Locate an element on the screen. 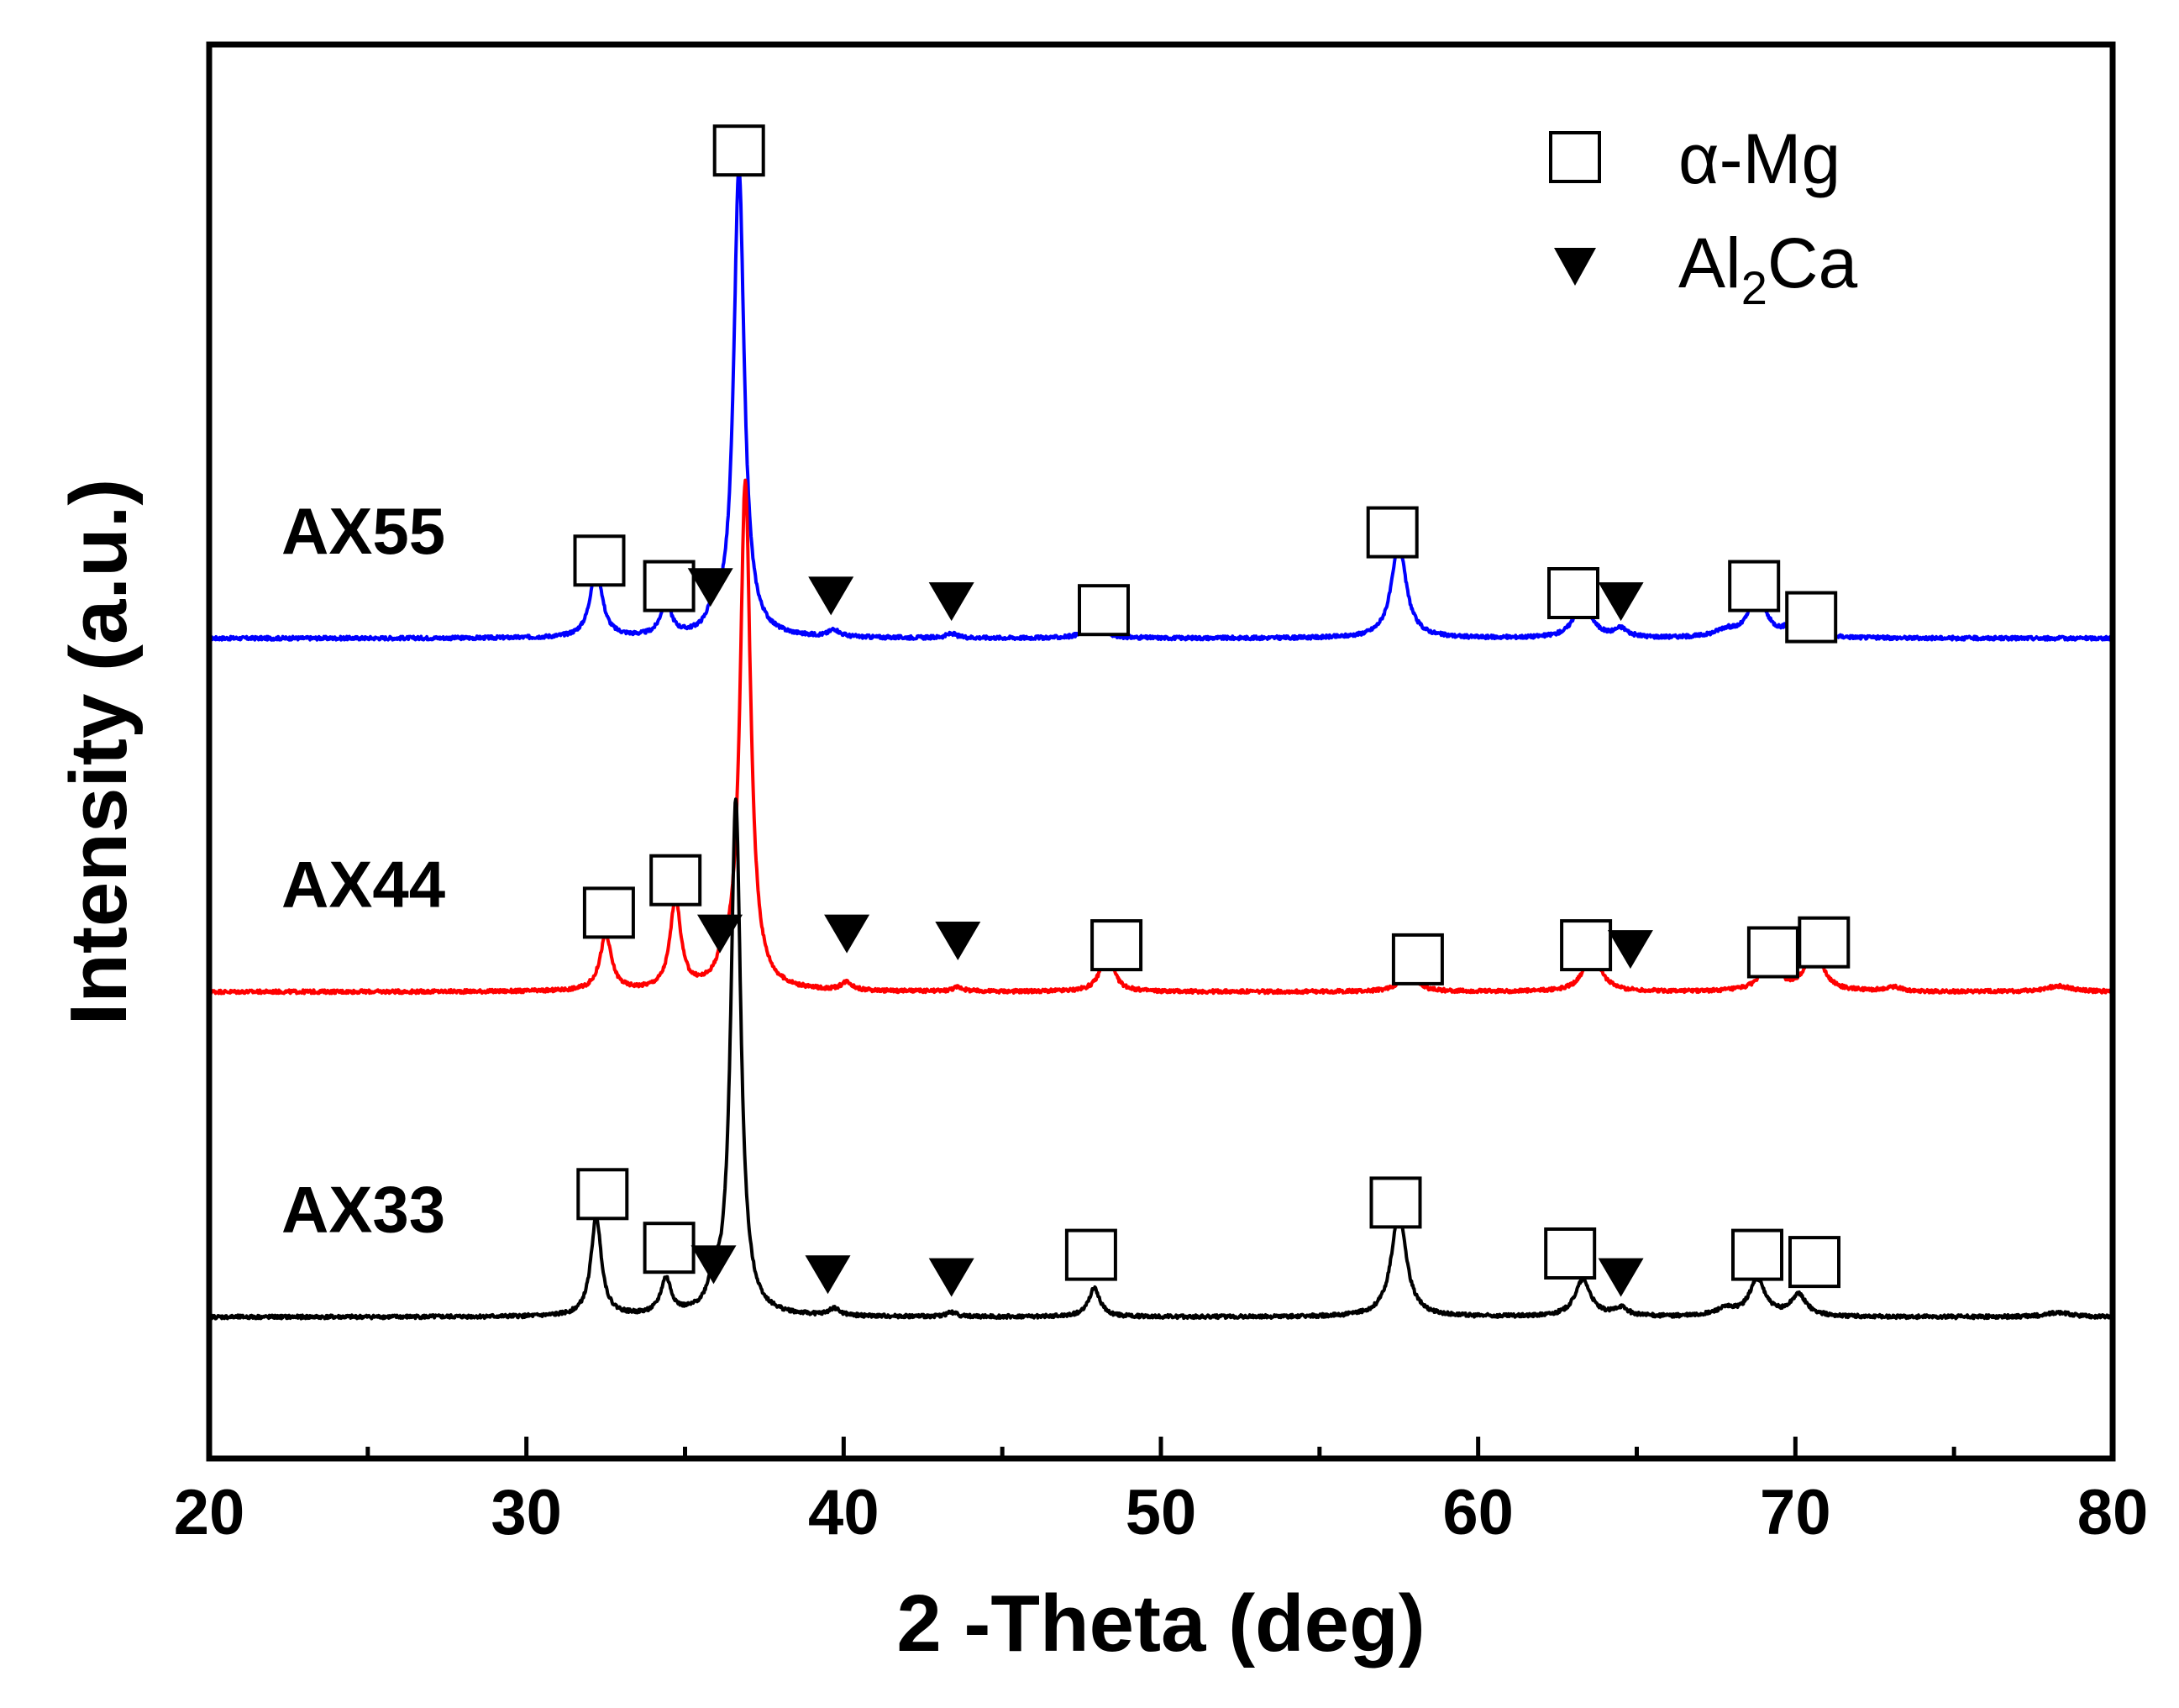  legend-alpha-mg-marker is located at coordinates (1575, 157).